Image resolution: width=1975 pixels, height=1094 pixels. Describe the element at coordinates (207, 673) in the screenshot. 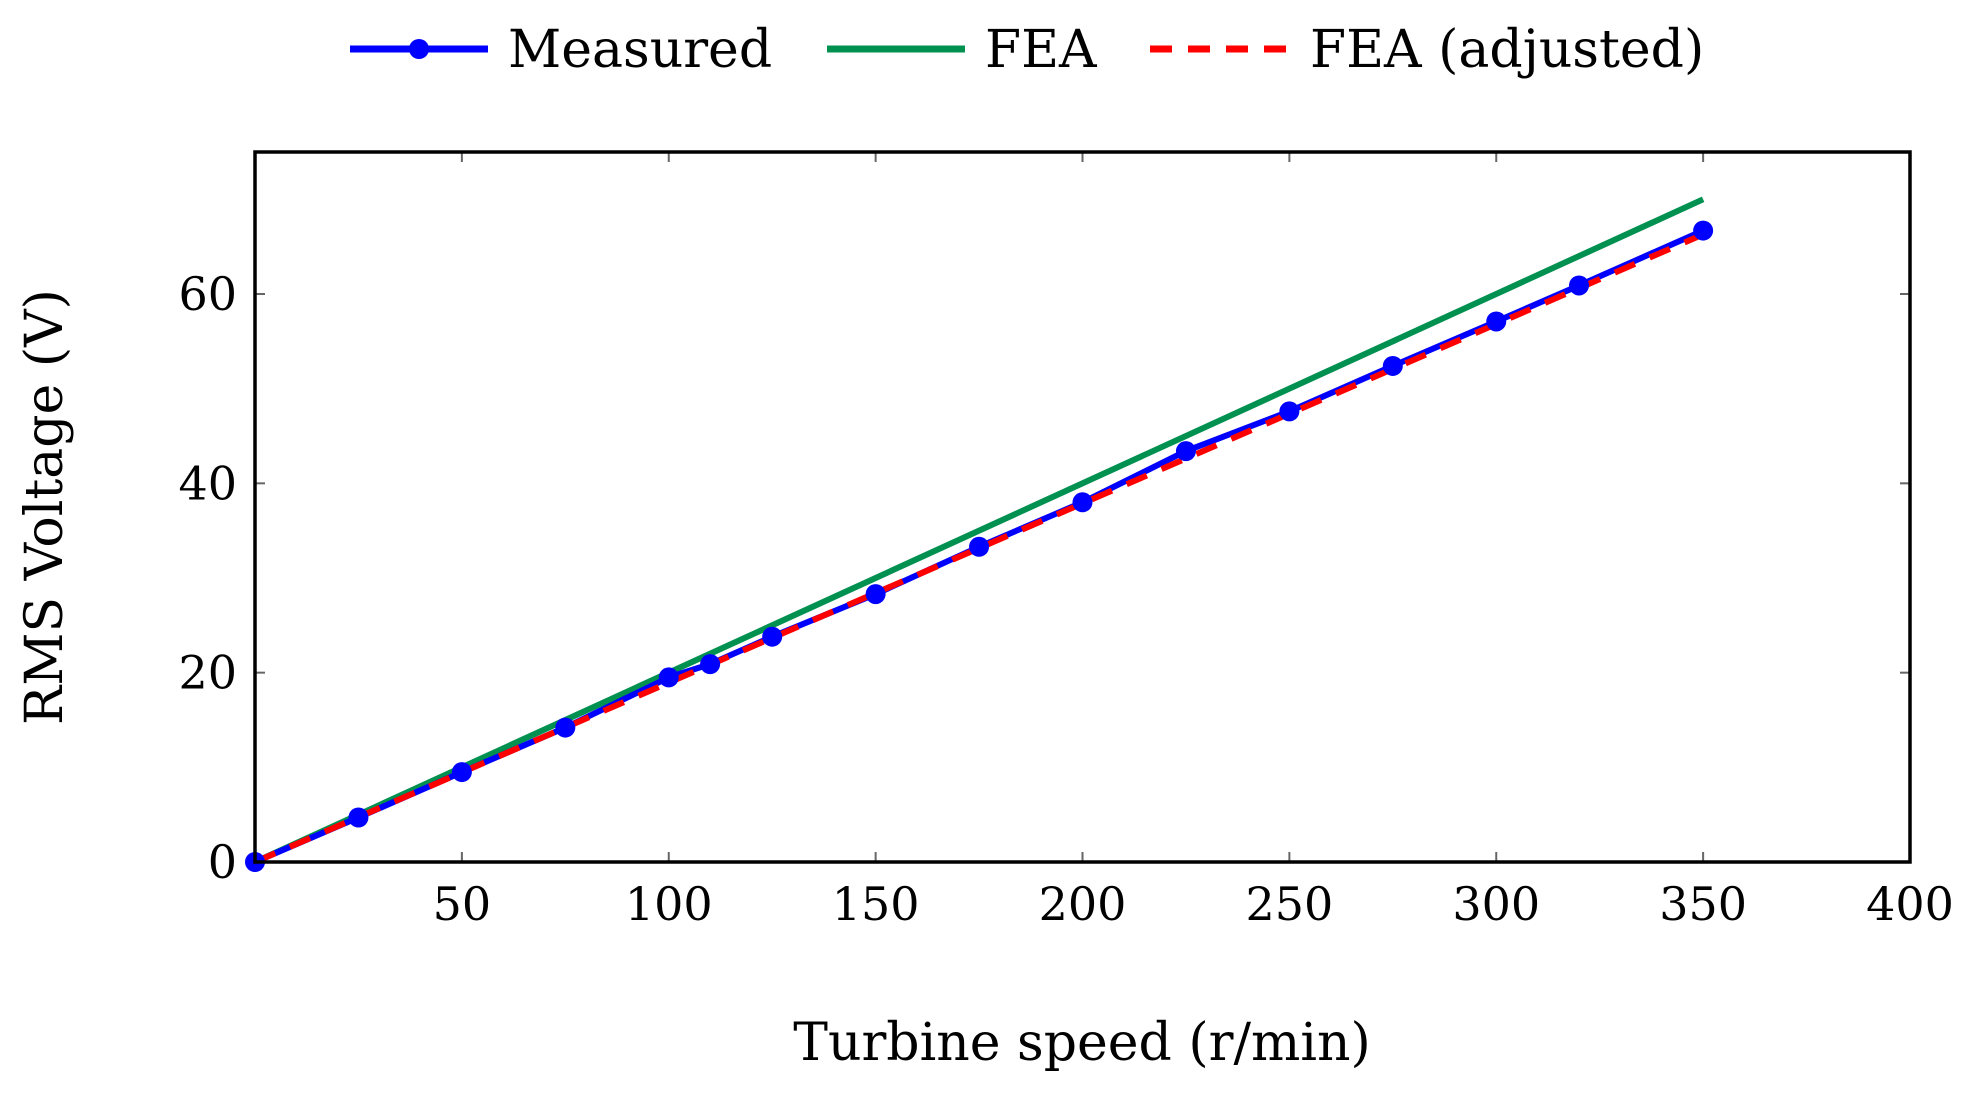

I see `y-tick-label: 20` at that location.